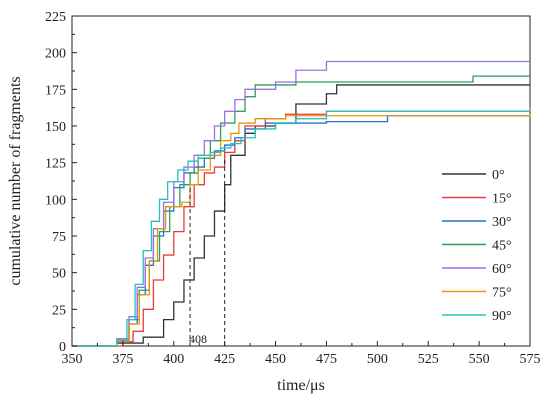 The height and width of the screenshot is (407, 550). I want to click on legend-label: 90°, so click(502, 316).